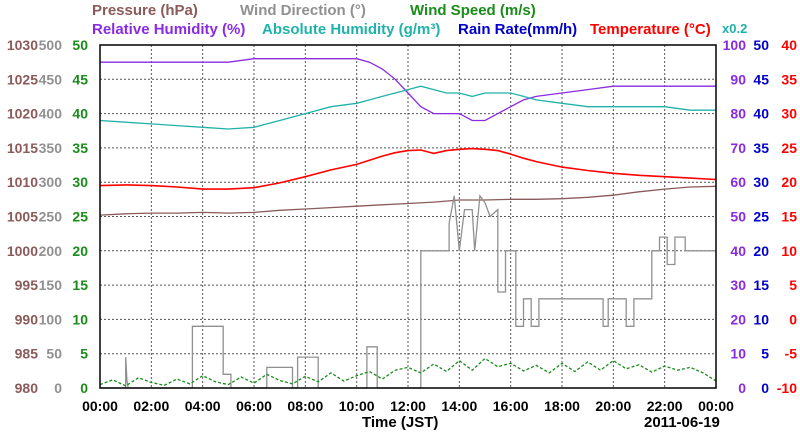 The image size is (800, 434). Describe the element at coordinates (22, 148) in the screenshot. I see `y-tick-pressure: 1015` at that location.